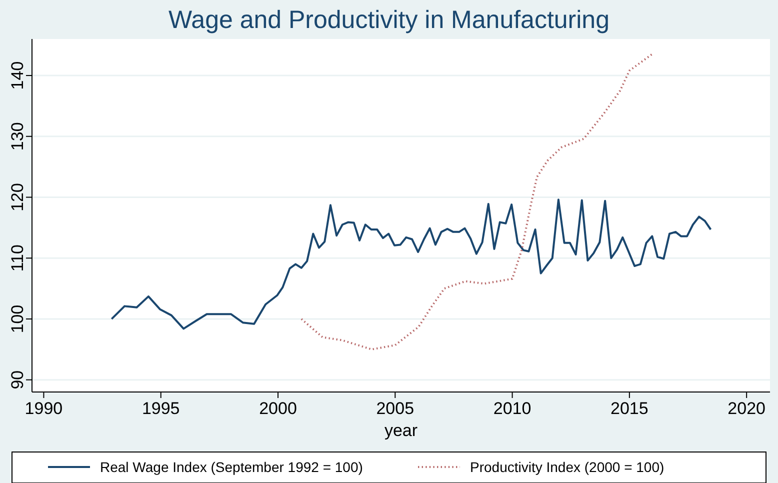 This screenshot has width=778, height=483. What do you see at coordinates (17, 136) in the screenshot?
I see `y-tick-label: 130` at bounding box center [17, 136].